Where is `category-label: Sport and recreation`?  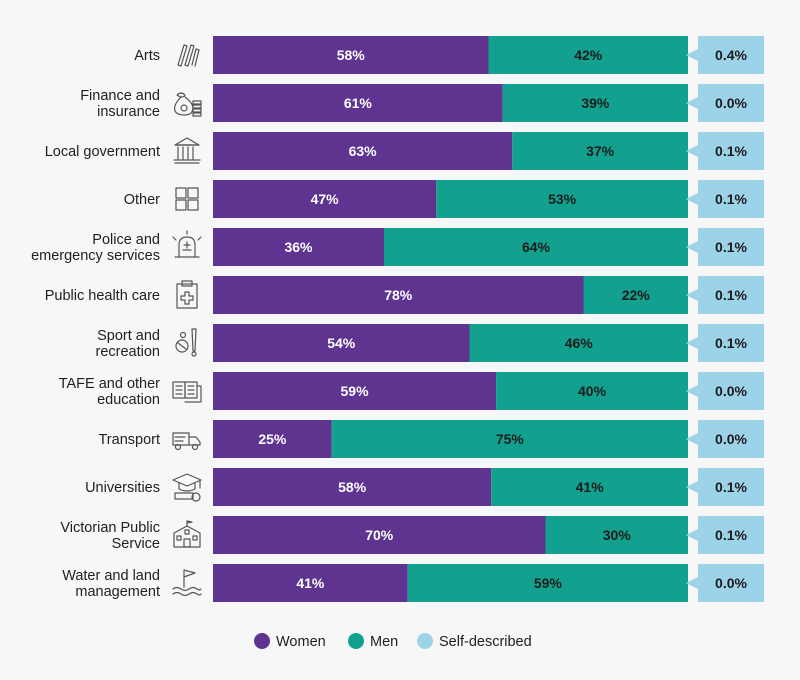
category-label: Sport and recreation is located at coordinates (128, 344).